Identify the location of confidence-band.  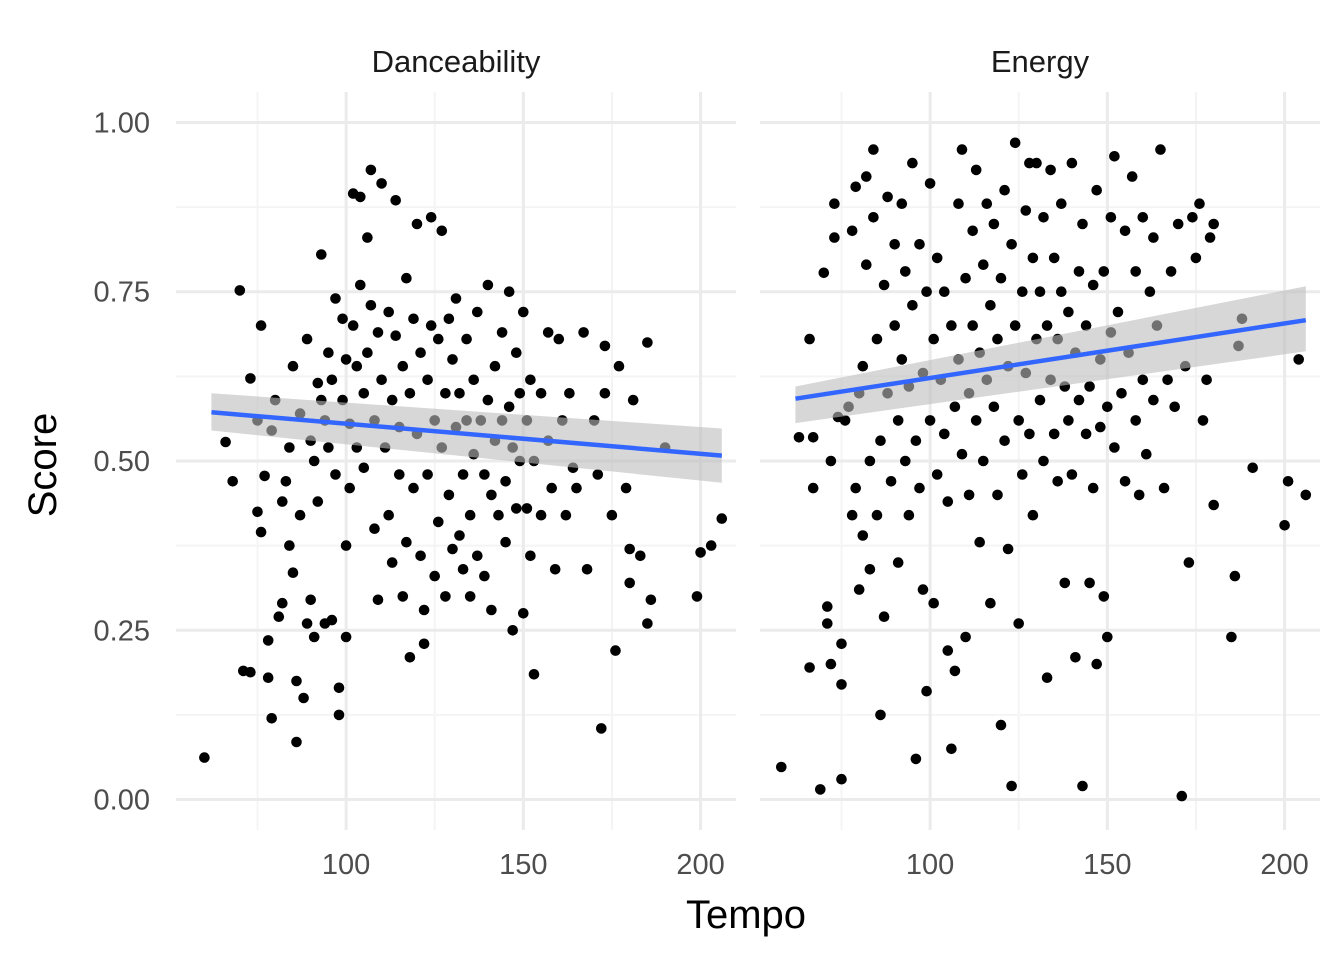
(466, 438).